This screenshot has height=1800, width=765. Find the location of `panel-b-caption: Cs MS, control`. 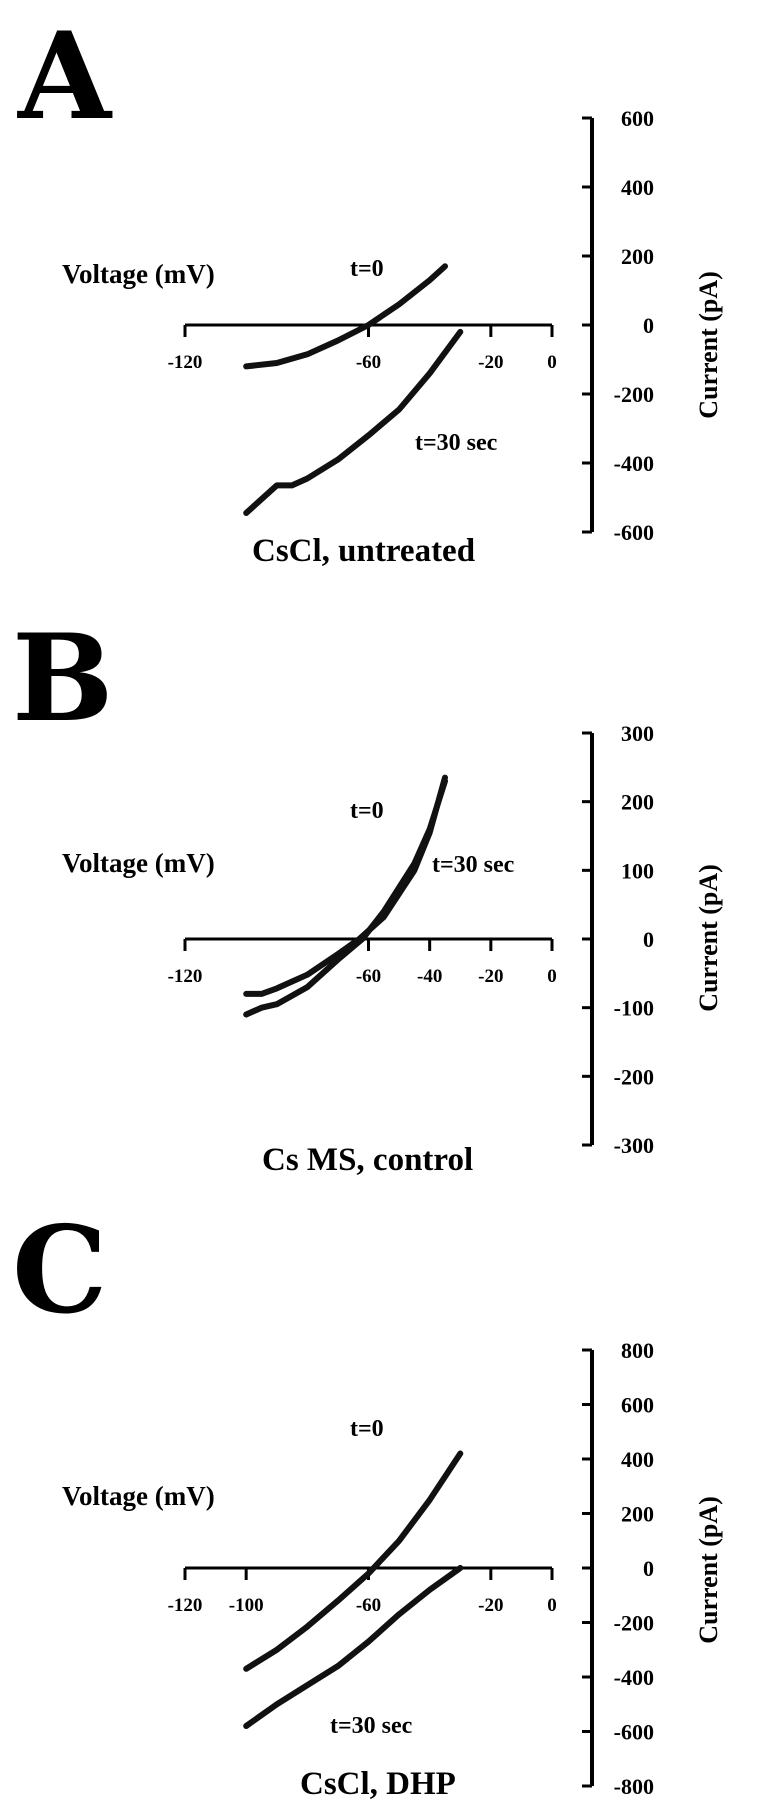

panel-b-caption: Cs MS, control is located at coordinates (367, 1160).